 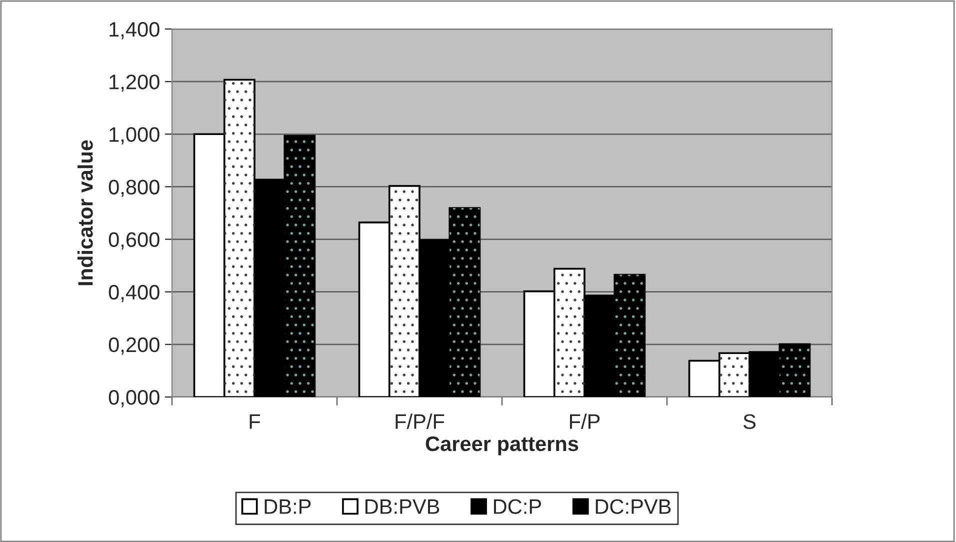 I want to click on x-tick-label: F/P/F, so click(x=420, y=421).